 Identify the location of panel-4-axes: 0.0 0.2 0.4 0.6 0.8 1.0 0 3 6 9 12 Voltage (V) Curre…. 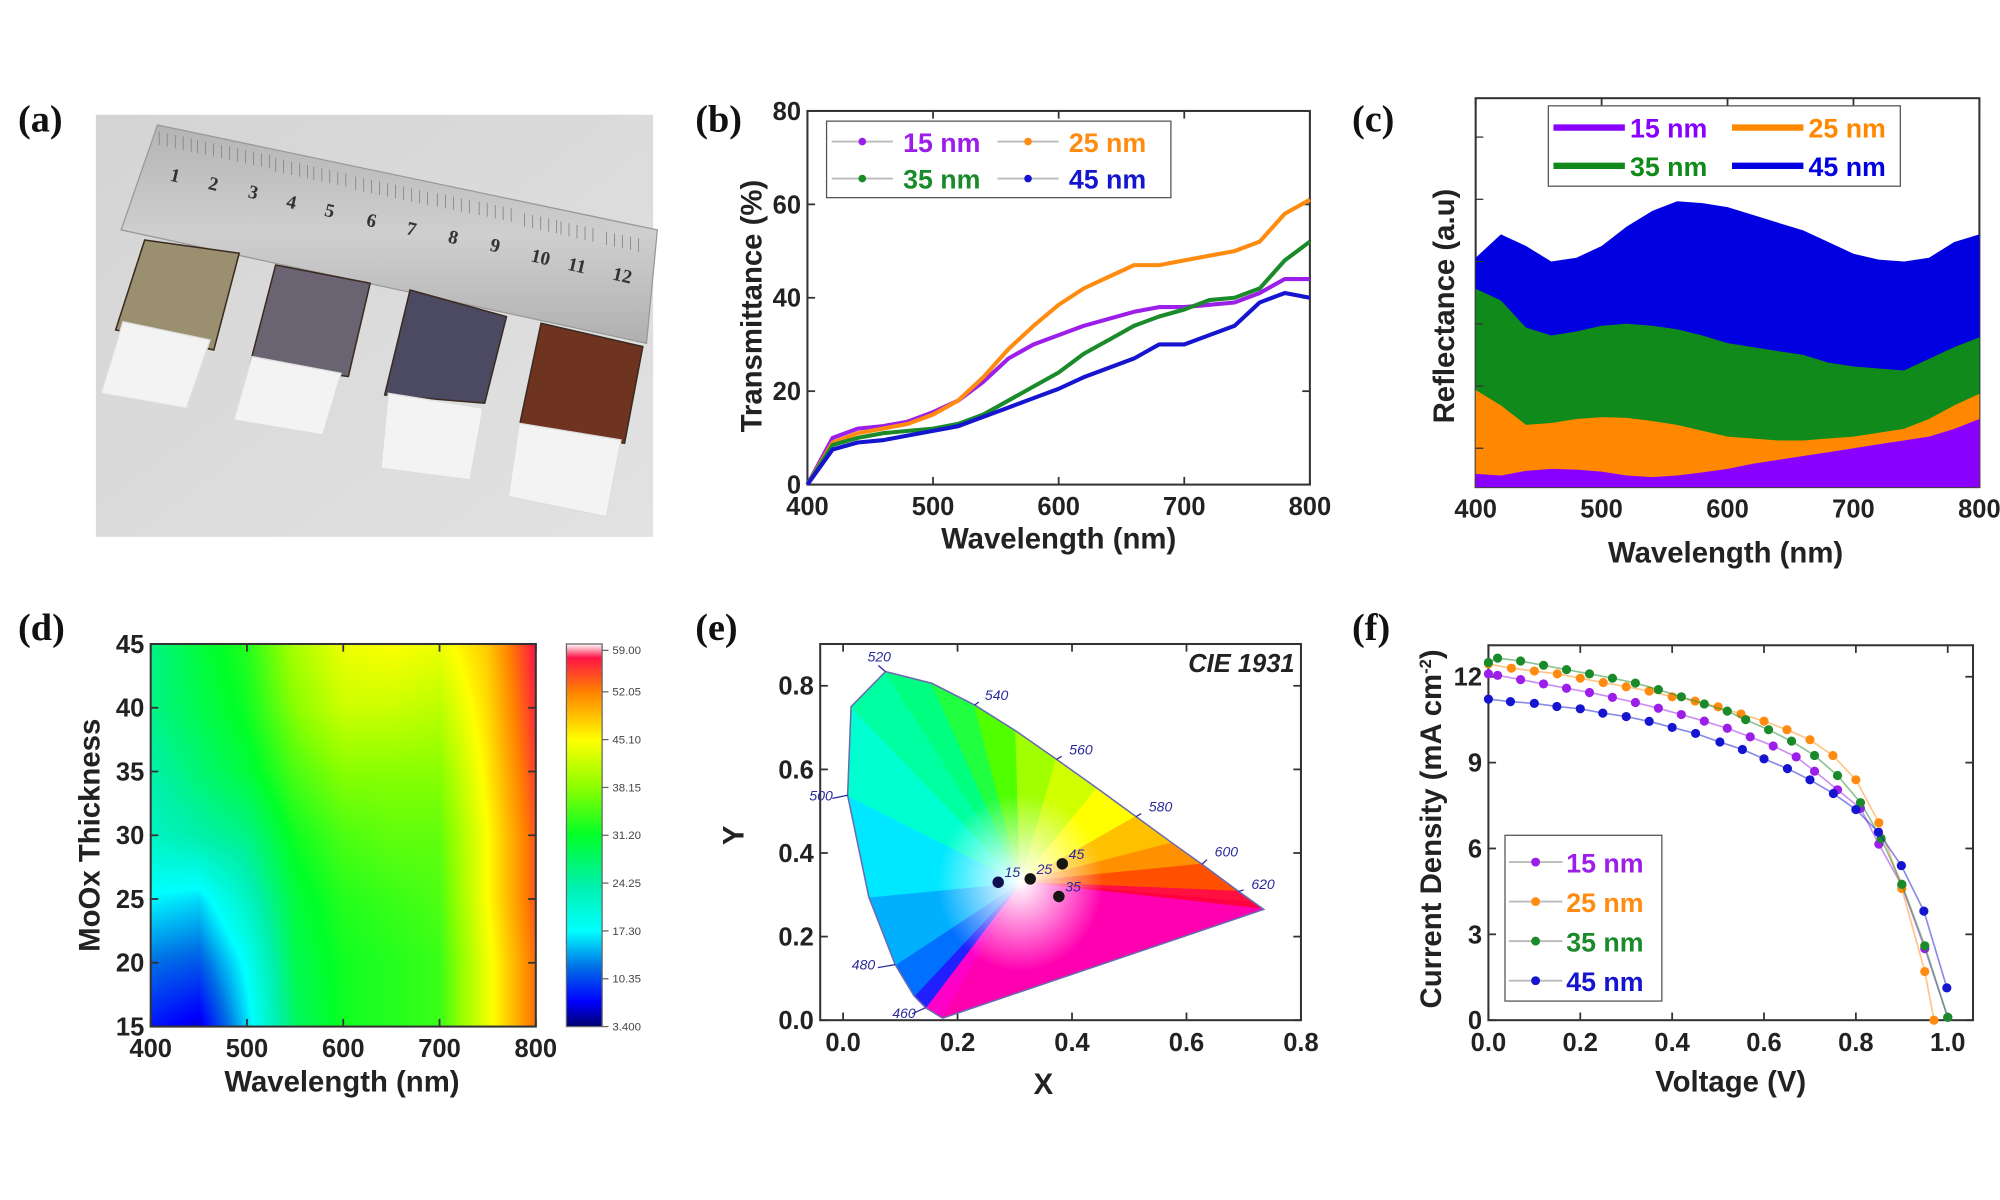
(1695, 871).